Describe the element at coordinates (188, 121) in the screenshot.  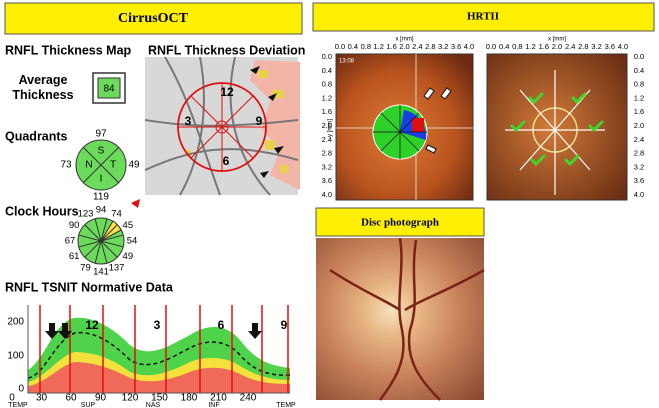
I see `deviation-clock-label: 3` at that location.